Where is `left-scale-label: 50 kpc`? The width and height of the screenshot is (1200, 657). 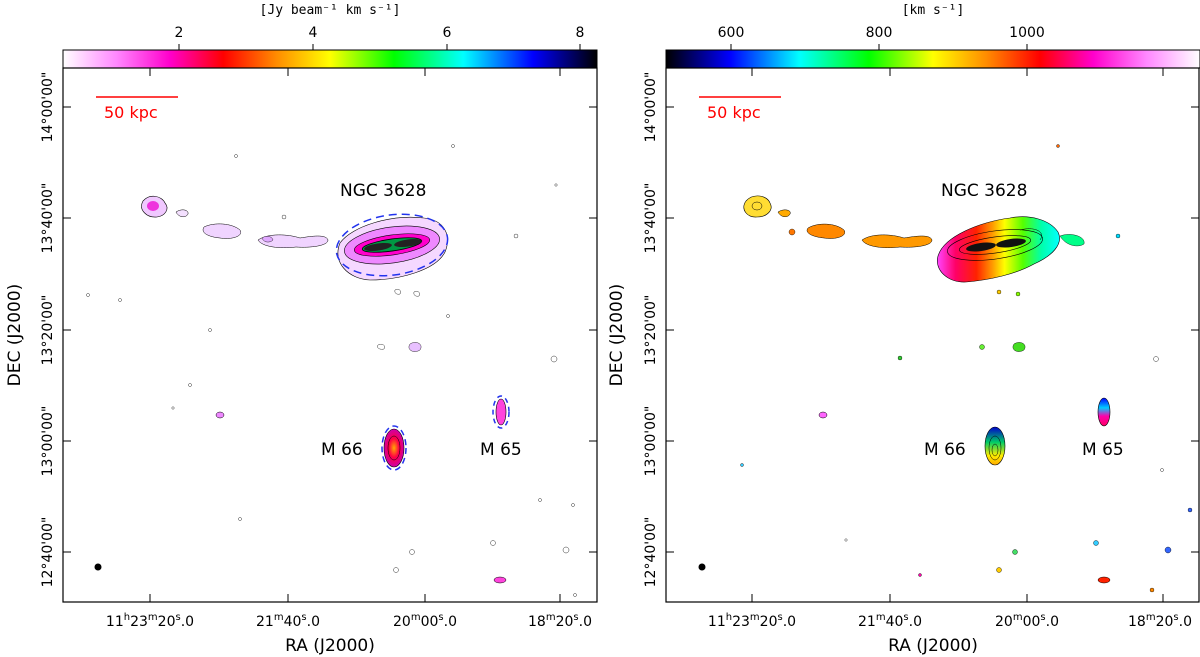
left-scale-label: 50 kpc is located at coordinates (131, 112).